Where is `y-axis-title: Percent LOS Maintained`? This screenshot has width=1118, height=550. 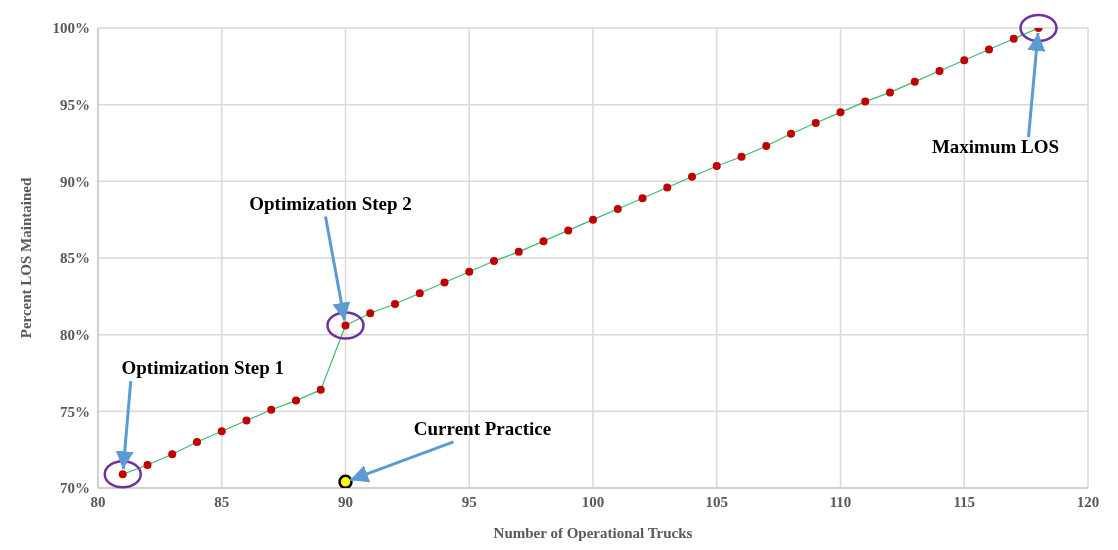 y-axis-title: Percent LOS Maintained is located at coordinates (26, 258).